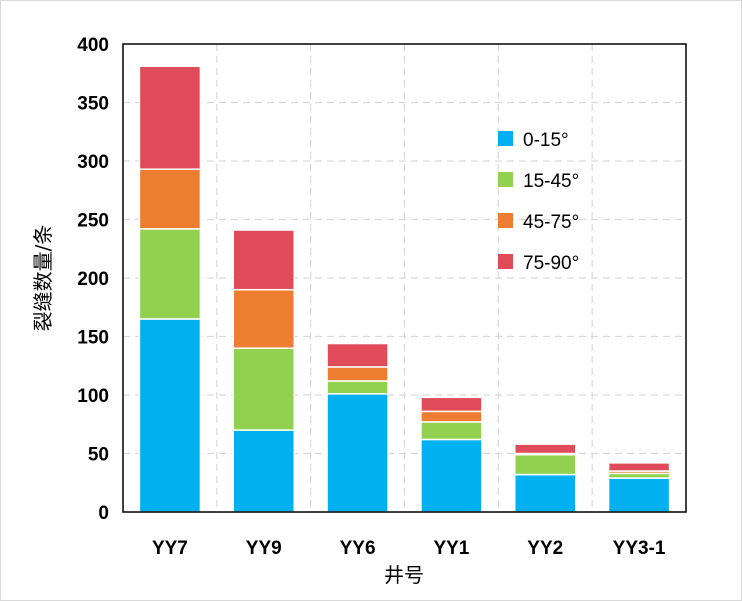 This screenshot has width=742, height=601. Describe the element at coordinates (93, 338) in the screenshot. I see `y-tick-label: 150` at that location.